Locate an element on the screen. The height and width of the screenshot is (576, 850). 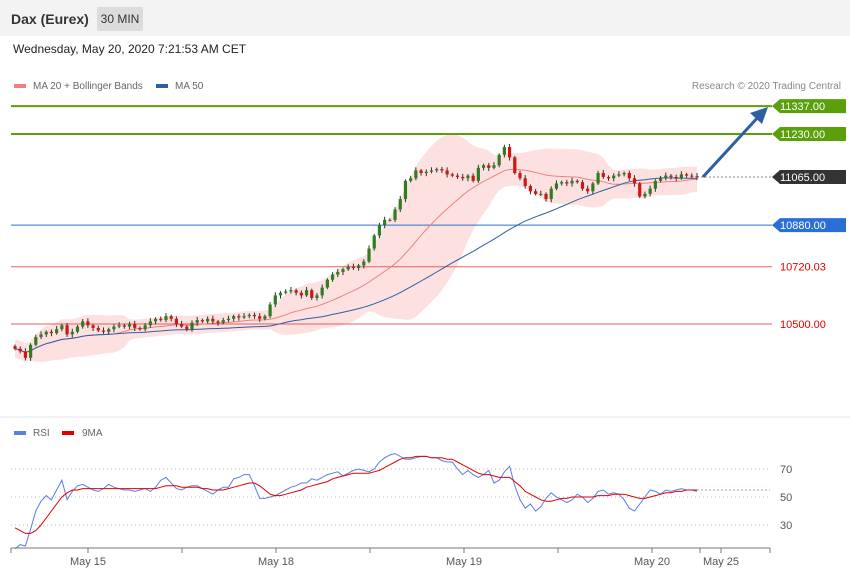
rsi-line is located at coordinates (356, 501).